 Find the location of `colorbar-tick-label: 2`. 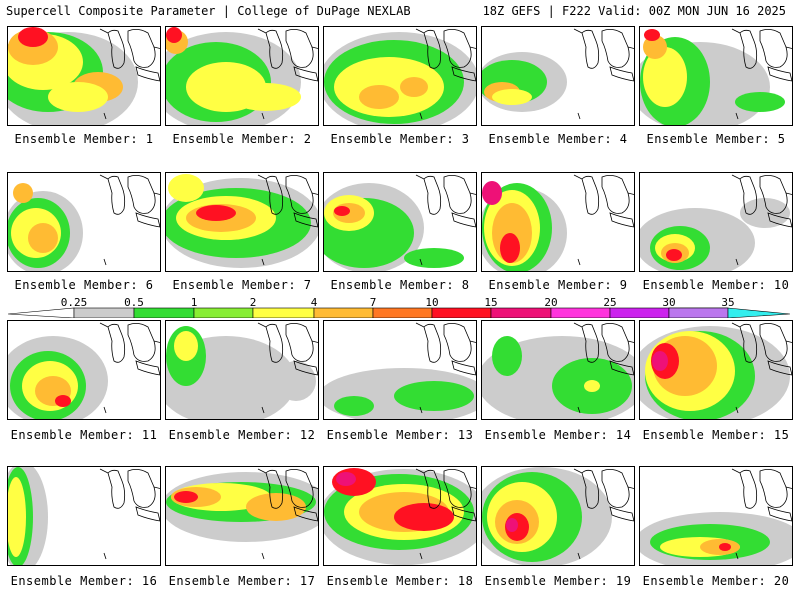

colorbar-tick-label: 2 is located at coordinates (253, 302).